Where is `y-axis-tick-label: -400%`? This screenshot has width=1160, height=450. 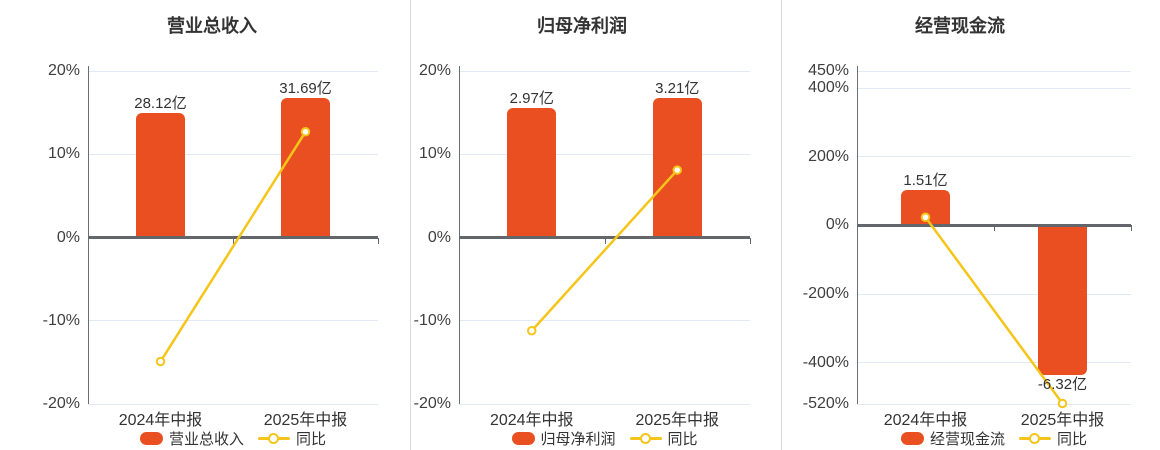 y-axis-tick-label: -400% is located at coordinates (825, 362).